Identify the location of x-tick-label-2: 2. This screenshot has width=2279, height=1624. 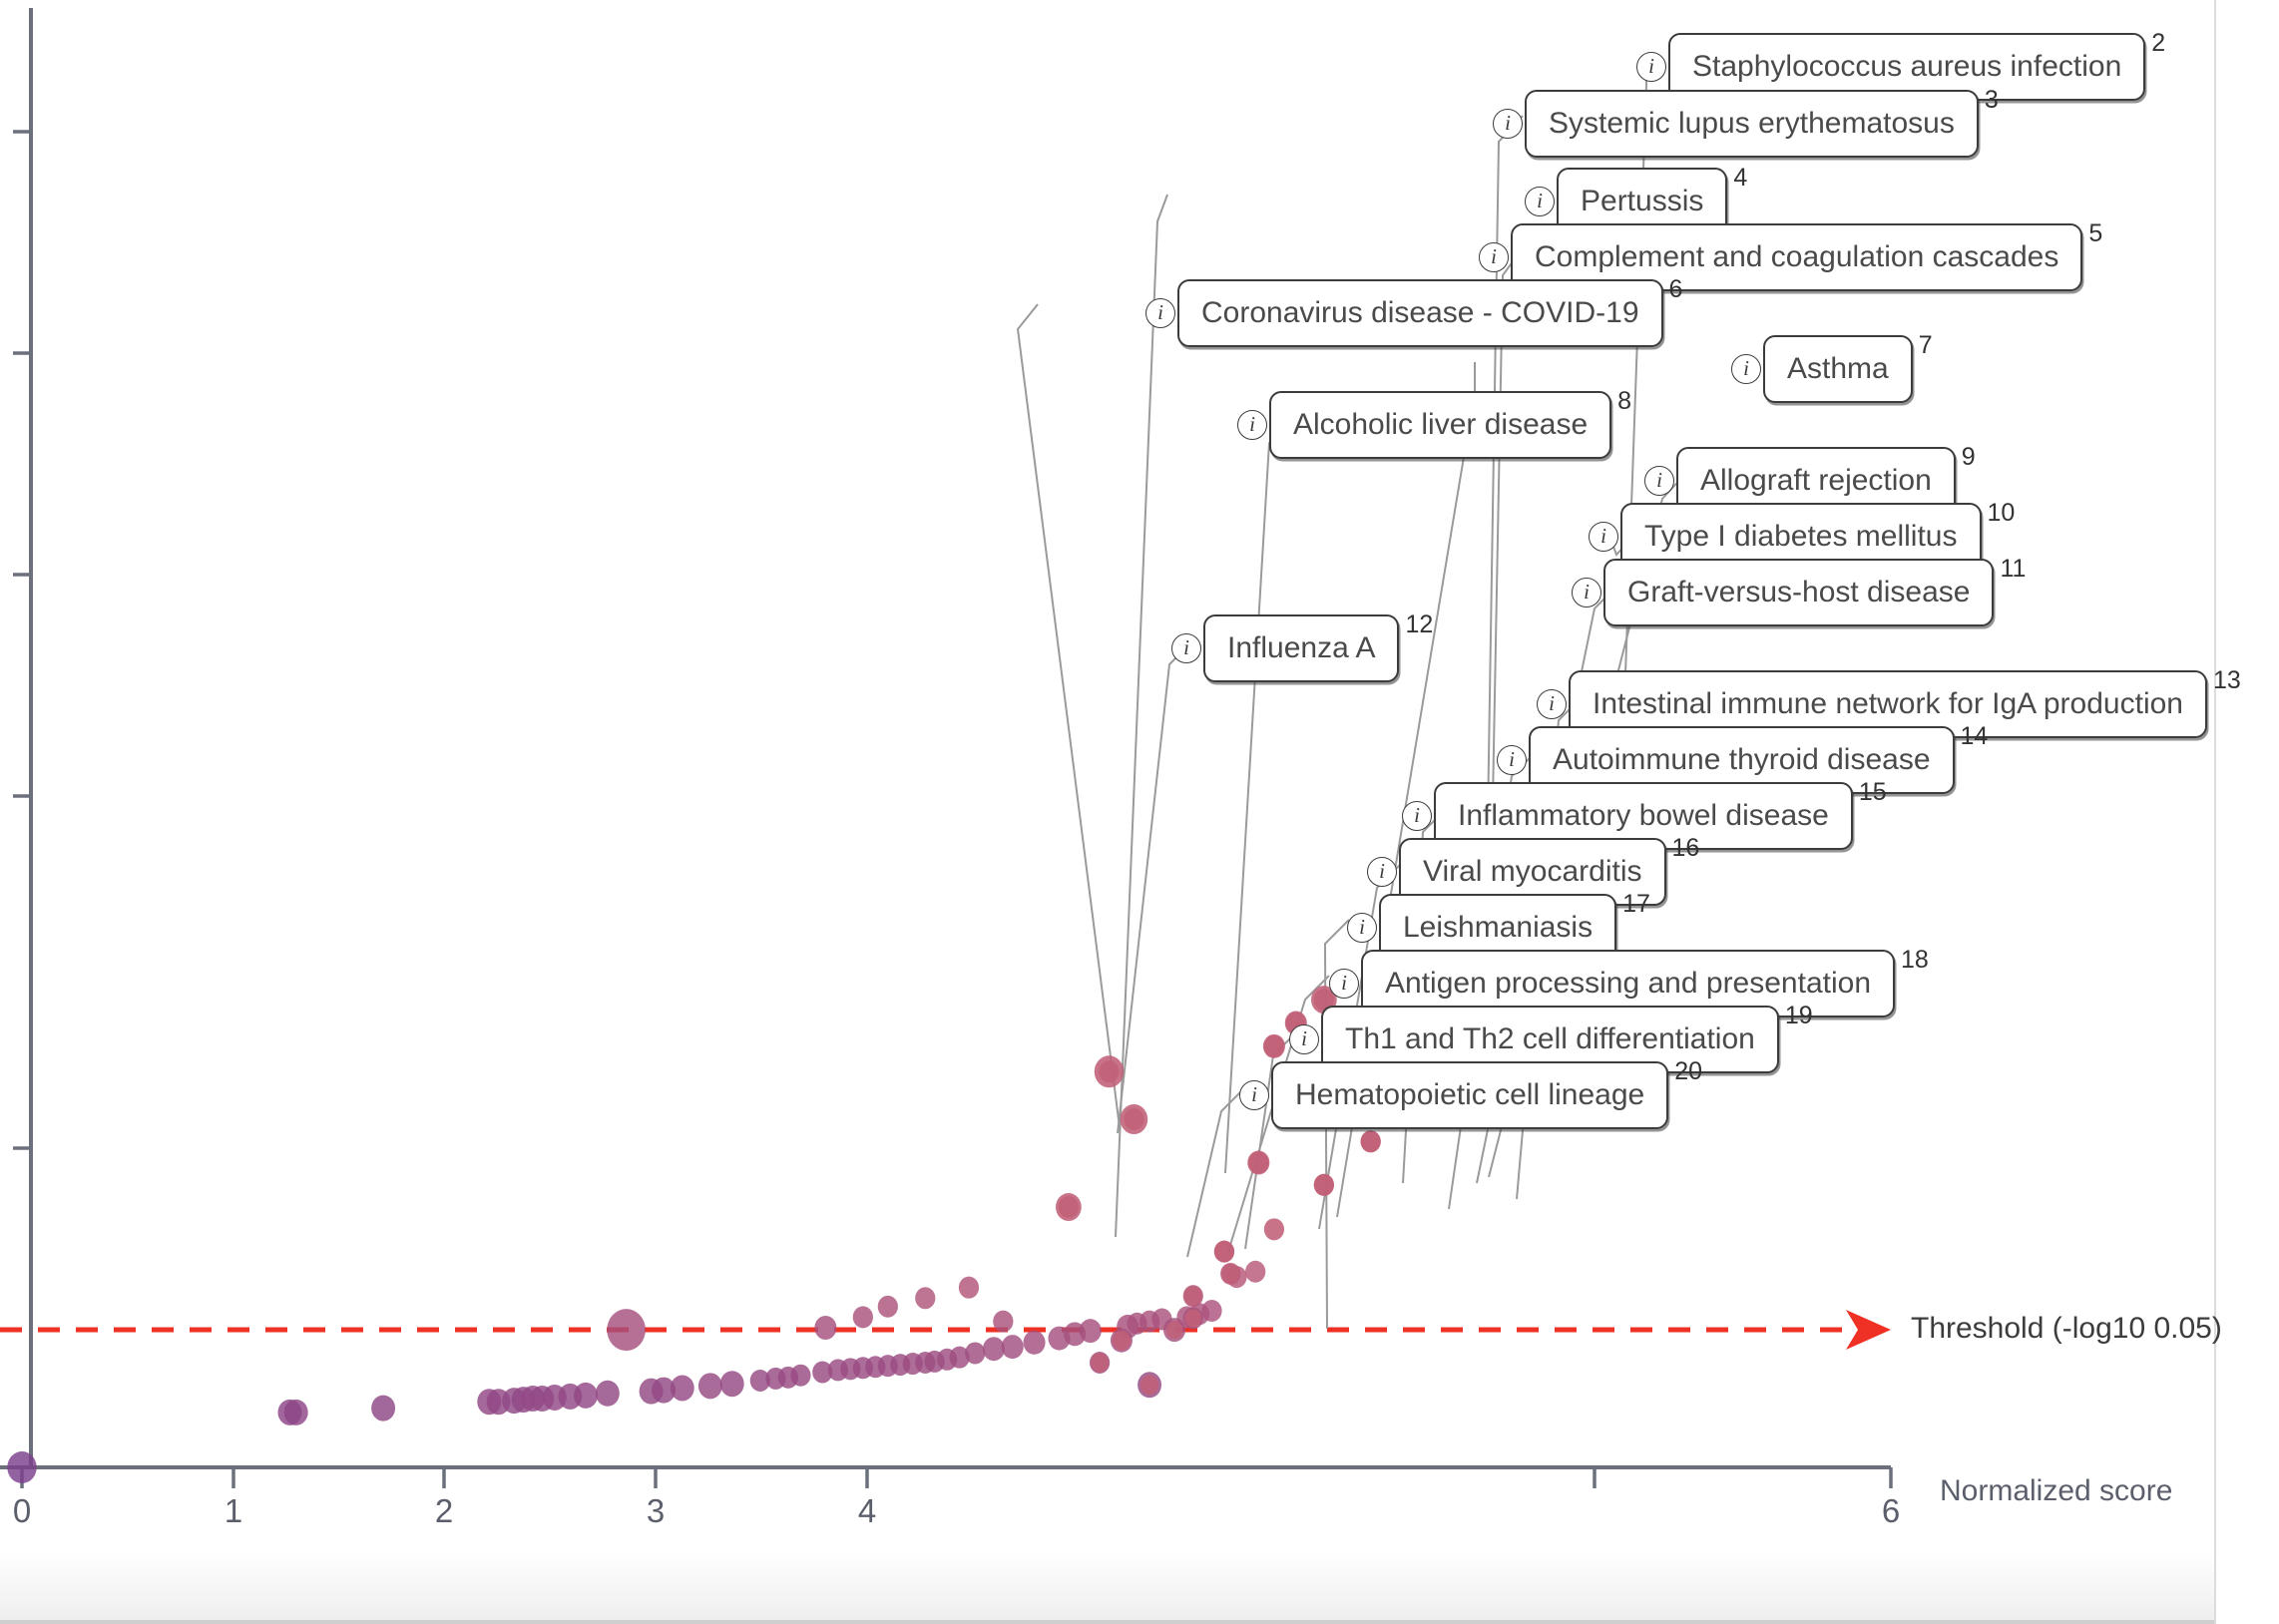
(444, 1511).